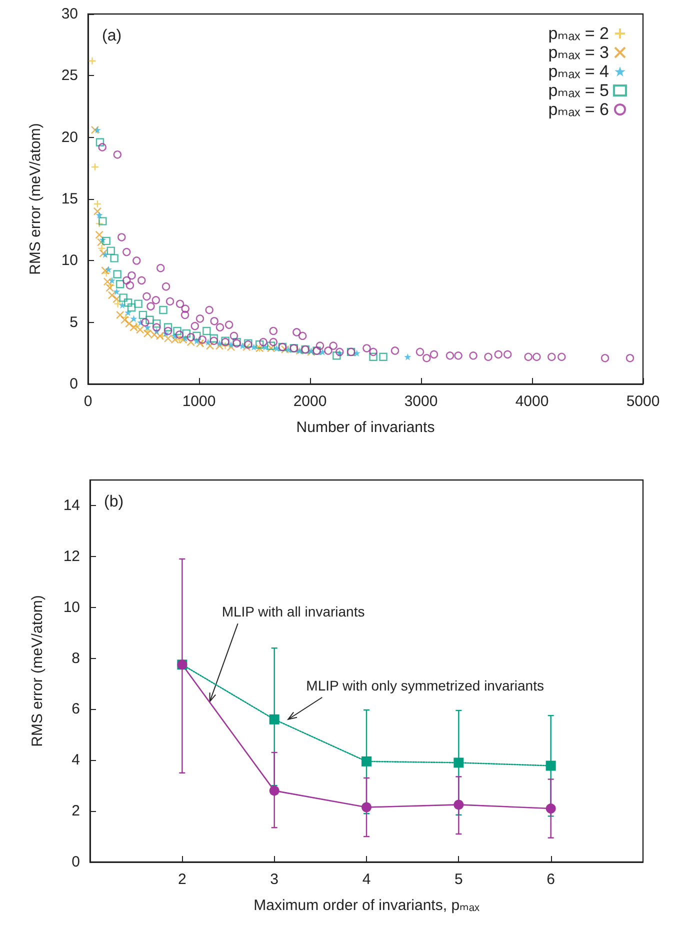 Image resolution: width=682 pixels, height=925 pixels. Describe the element at coordinates (74, 322) in the screenshot. I see `y-tick-label: 5` at that location.